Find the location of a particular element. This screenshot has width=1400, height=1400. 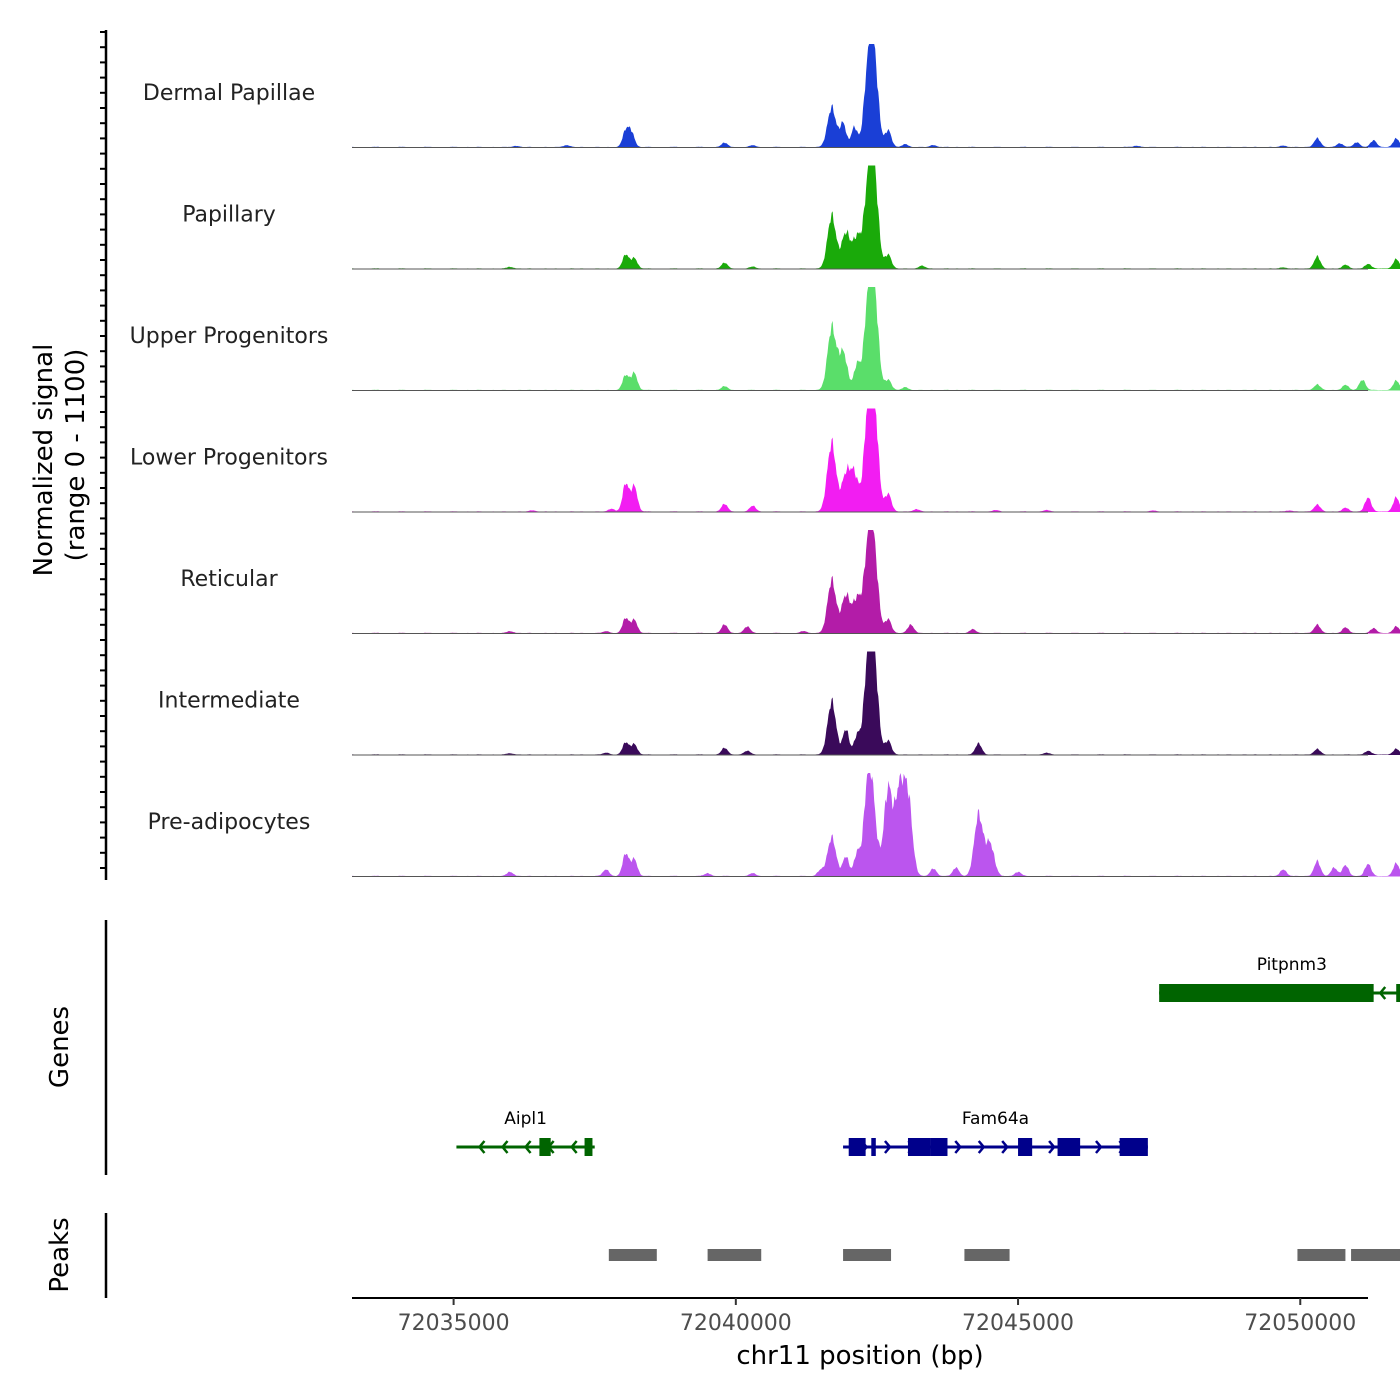

track-pre-adipocytes: Pre-adipocytes is located at coordinates (774, 825).